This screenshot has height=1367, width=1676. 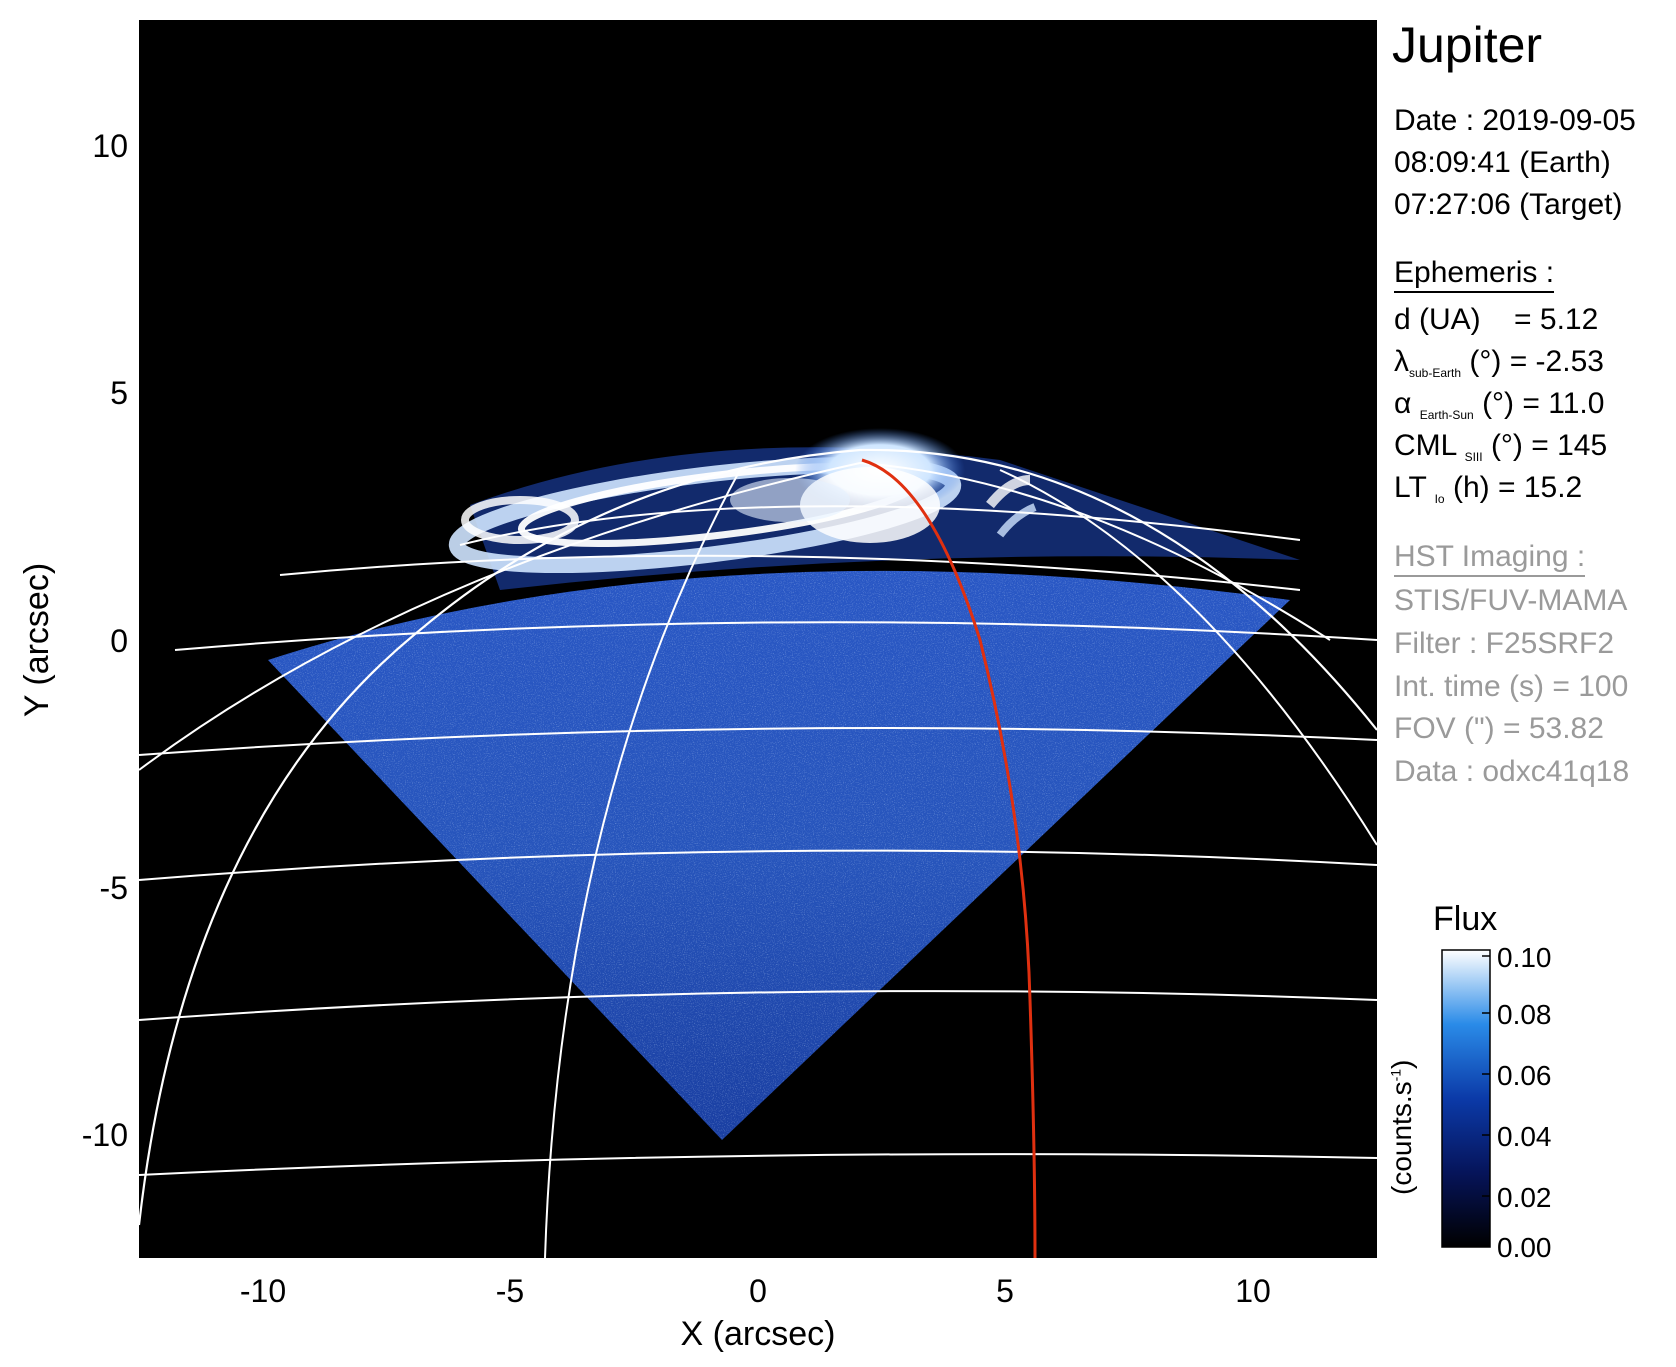 What do you see at coordinates (1439, 499) in the screenshot?
I see `ephem-subscript: Io` at bounding box center [1439, 499].